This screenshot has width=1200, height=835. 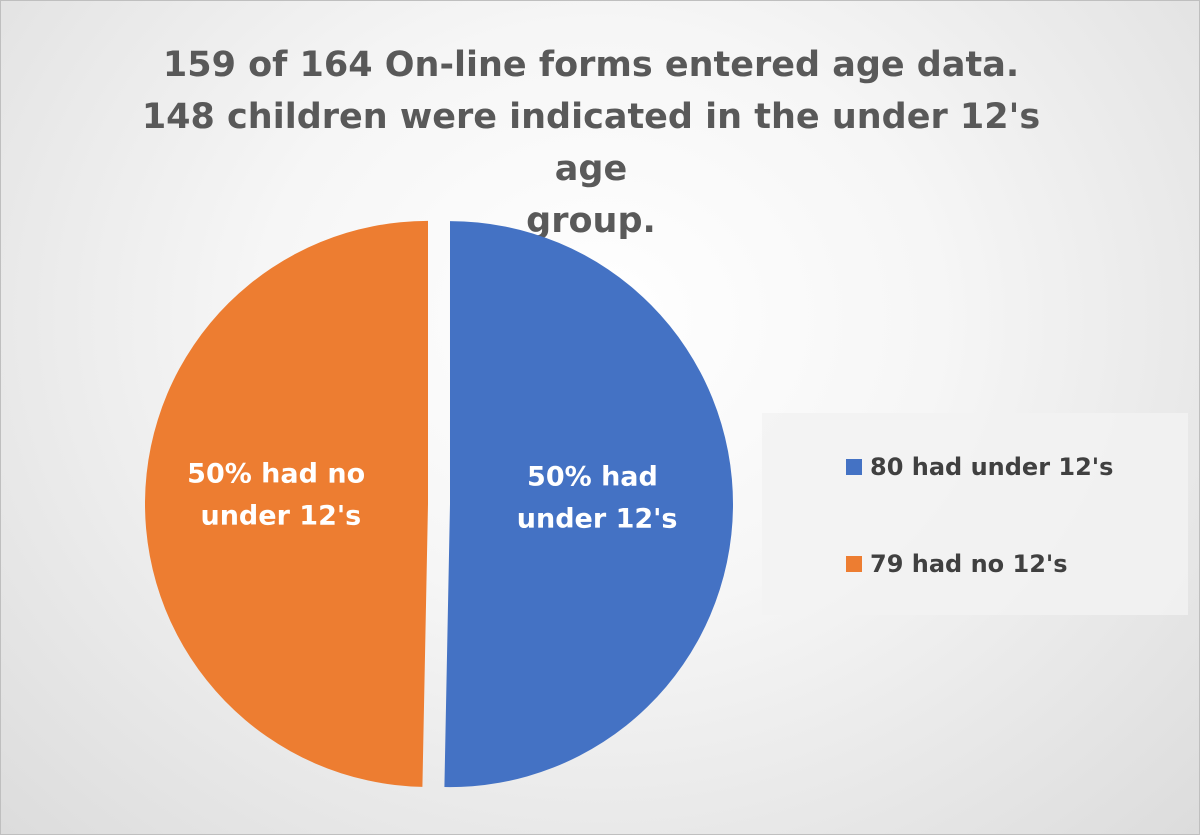 I want to click on legend-item-no-under-12s: 79 had no 12's, so click(x=957, y=564).